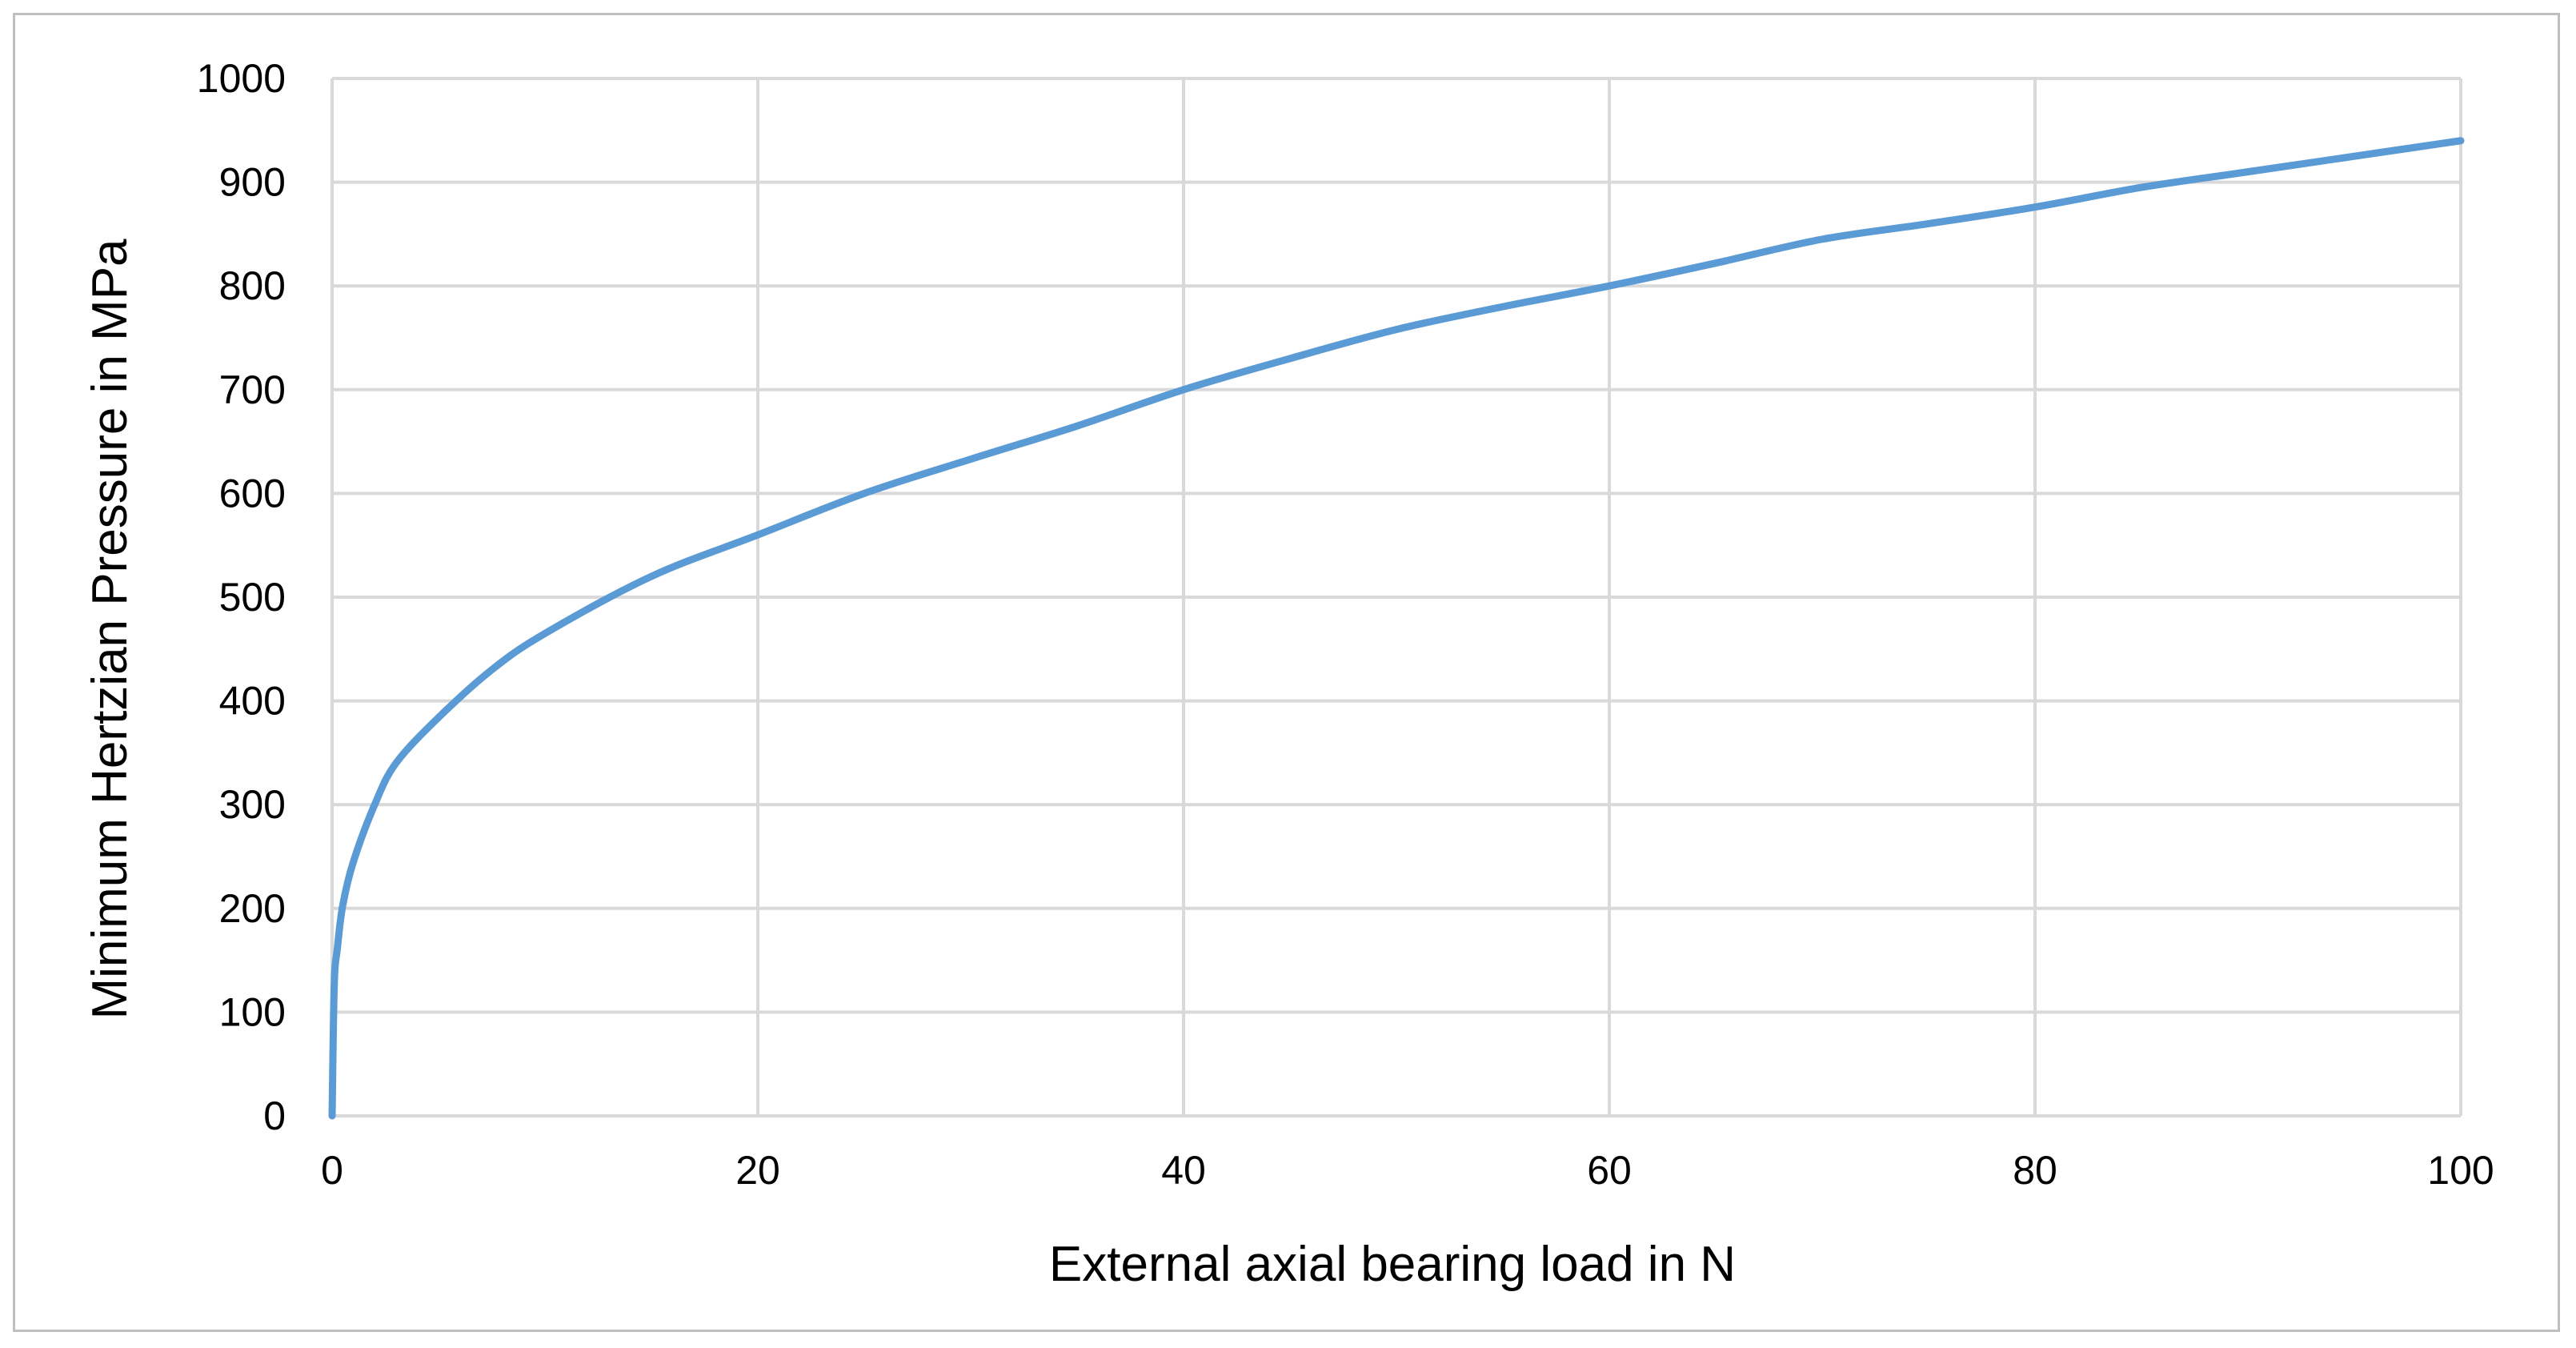 Image resolution: width=2576 pixels, height=1348 pixels. What do you see at coordinates (110, 629) in the screenshot?
I see `y-axis-title: Minimum Hertzian Pressure in MPa` at bounding box center [110, 629].